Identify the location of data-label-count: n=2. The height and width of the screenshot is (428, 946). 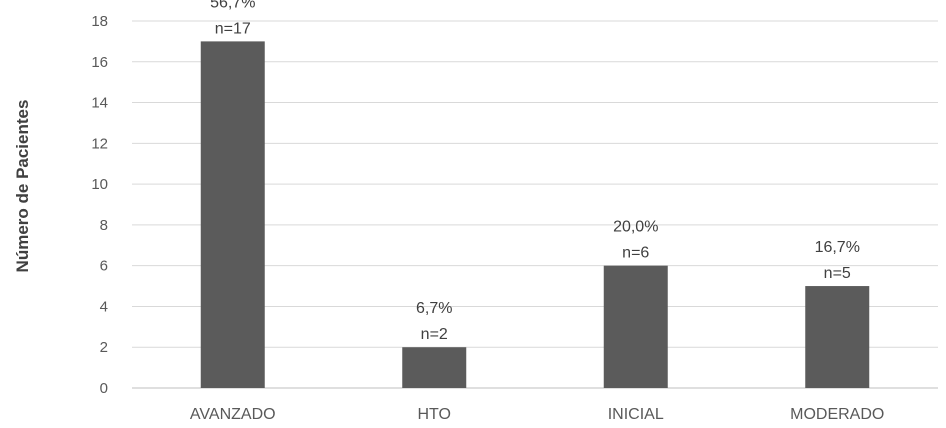
(434, 334).